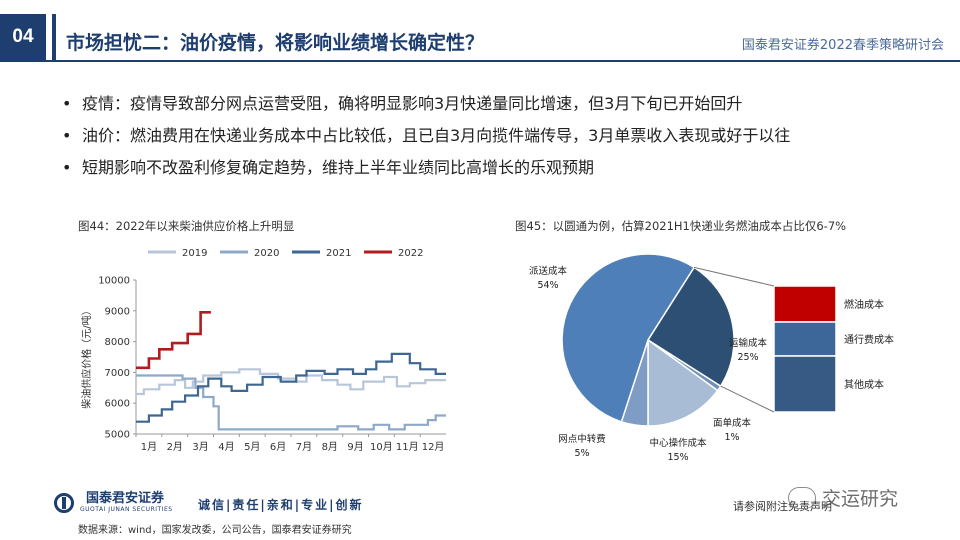 Image resolution: width=960 pixels, height=540 pixels. Describe the element at coordinates (125, 498) in the screenshot. I see `company-name: 国泰君安证券` at that location.